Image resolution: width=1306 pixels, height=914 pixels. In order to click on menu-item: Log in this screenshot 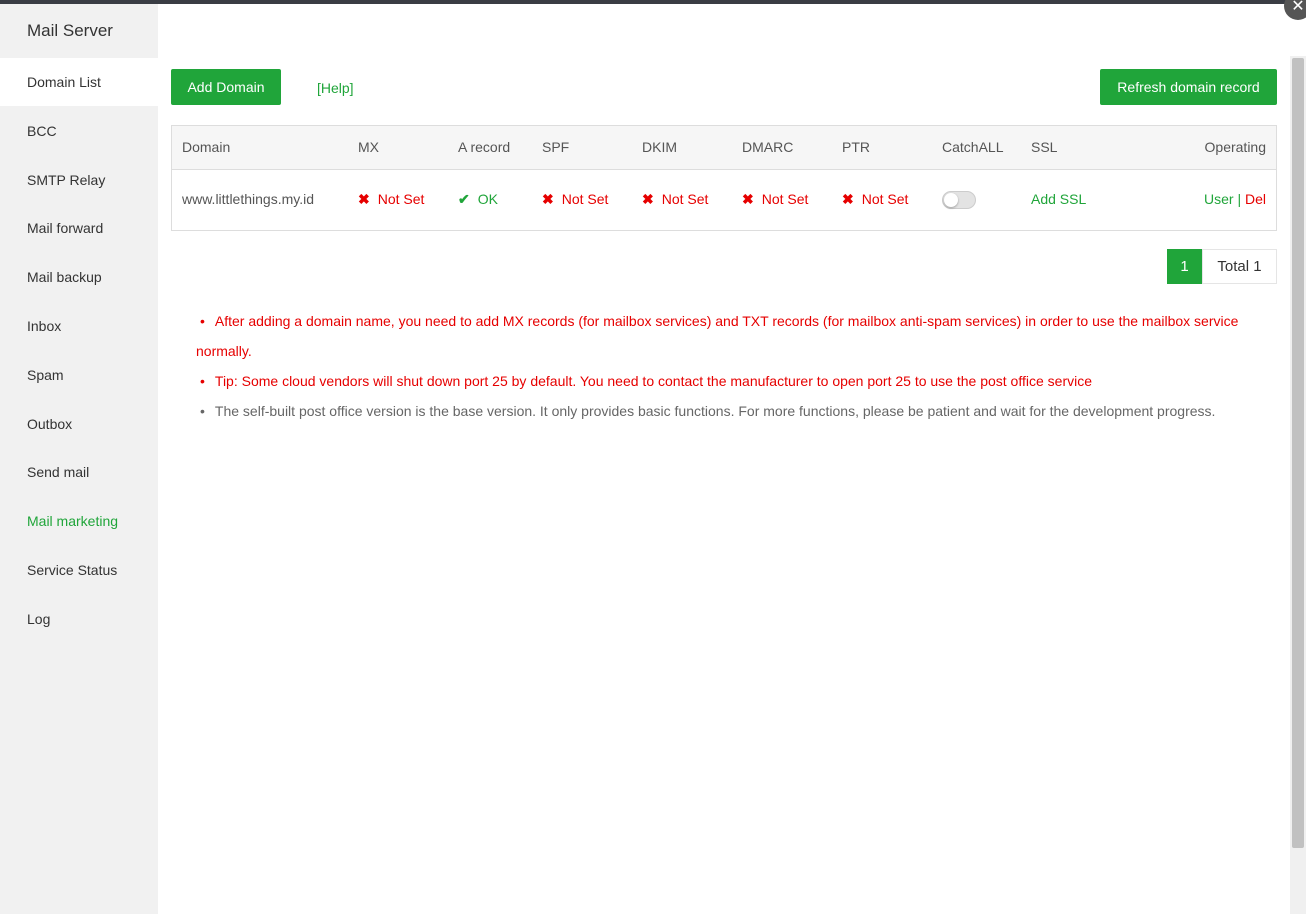, I will do `click(39, 618)`.